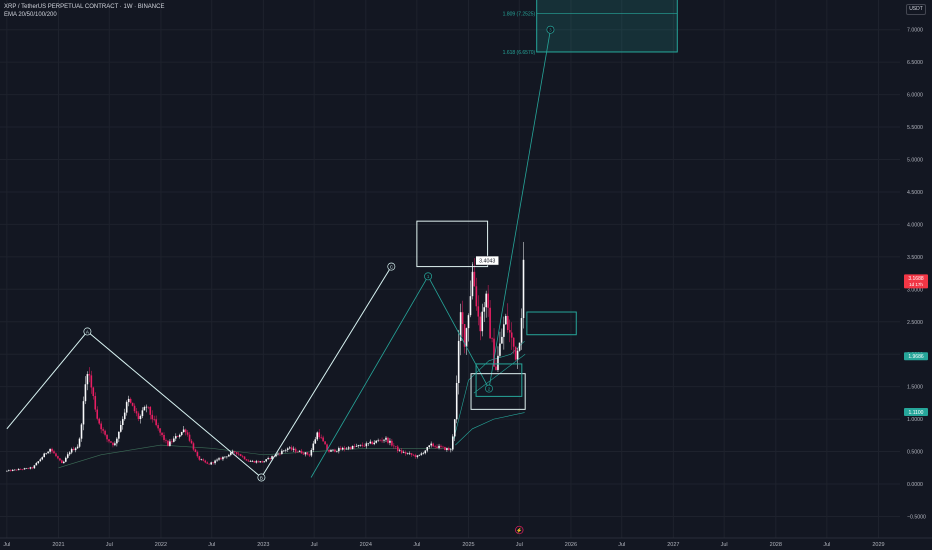 The height and width of the screenshot is (550, 932). What do you see at coordinates (571, 545) in the screenshot?
I see `time-tick-label: 2026` at bounding box center [571, 545].